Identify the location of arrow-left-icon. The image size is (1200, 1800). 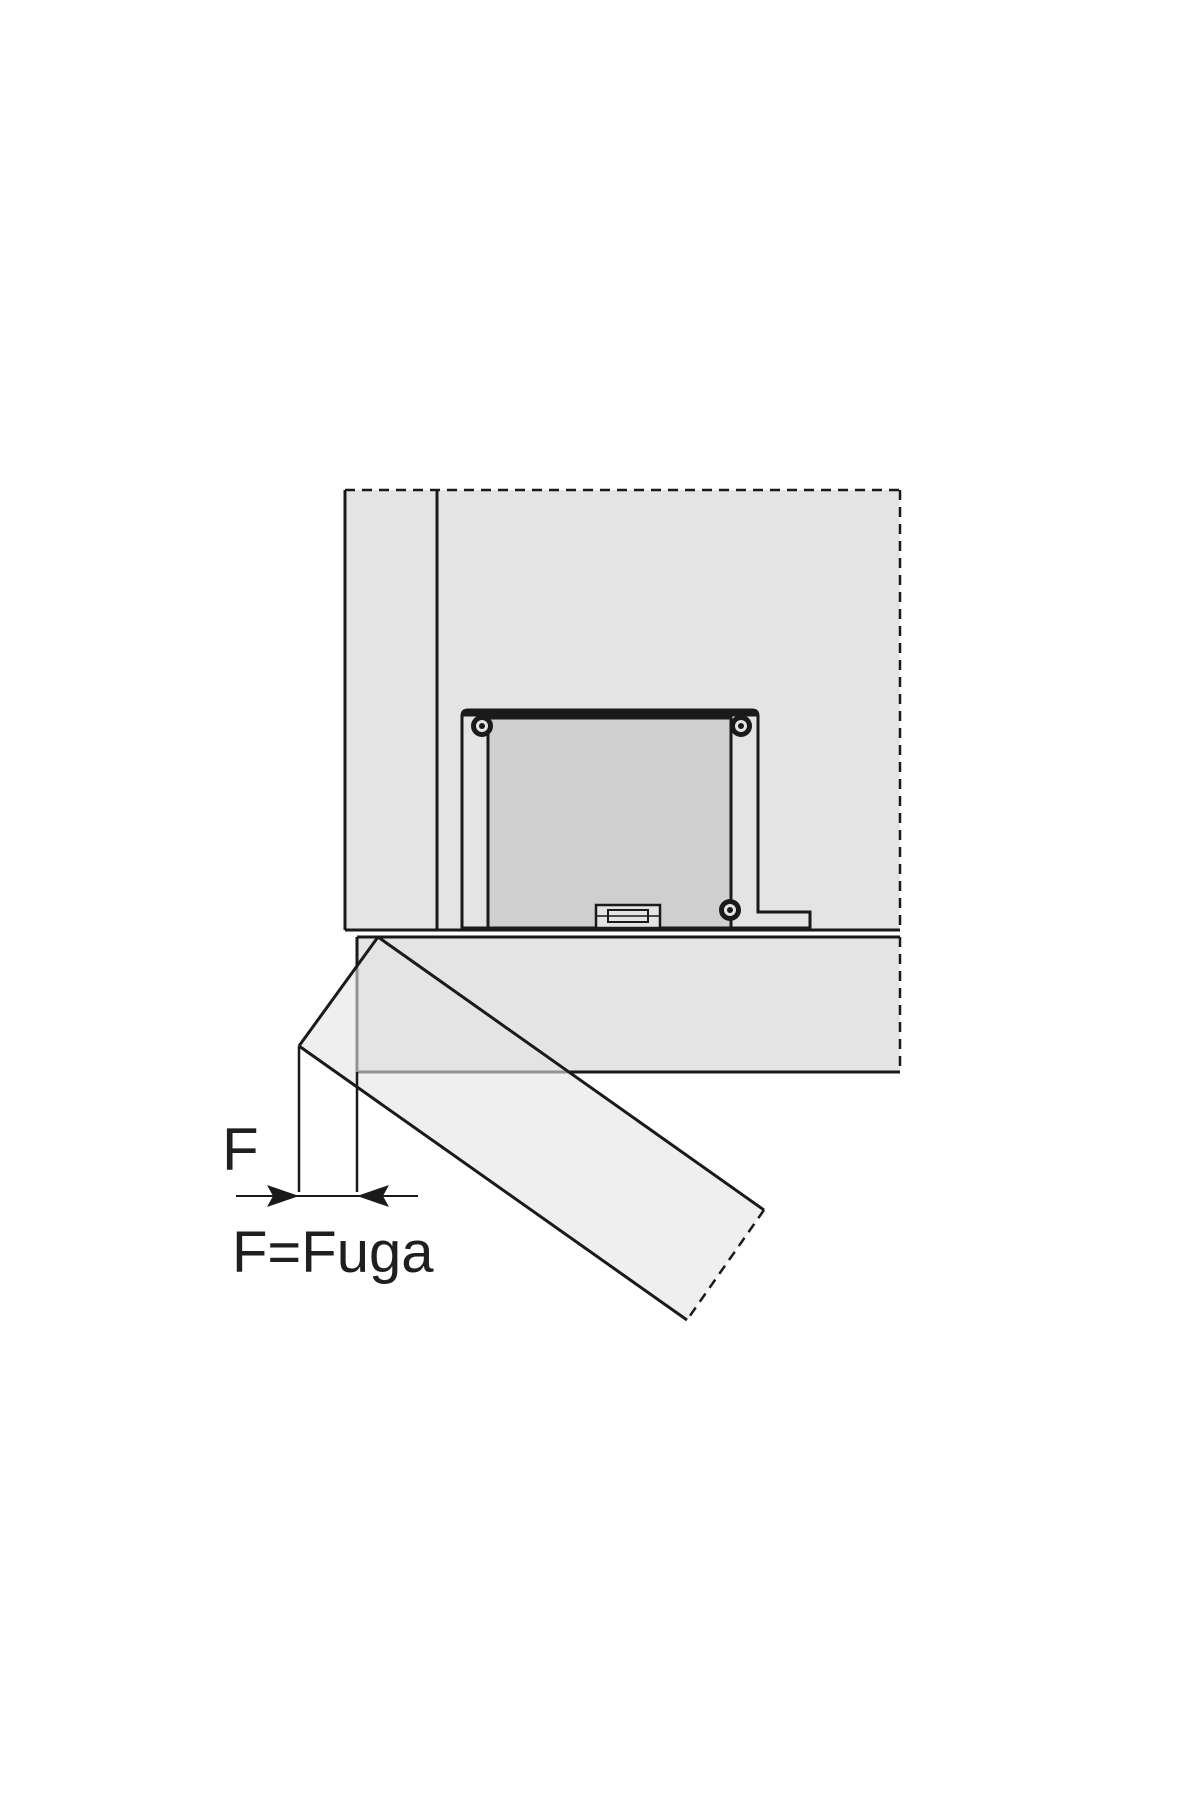
(373, 1196).